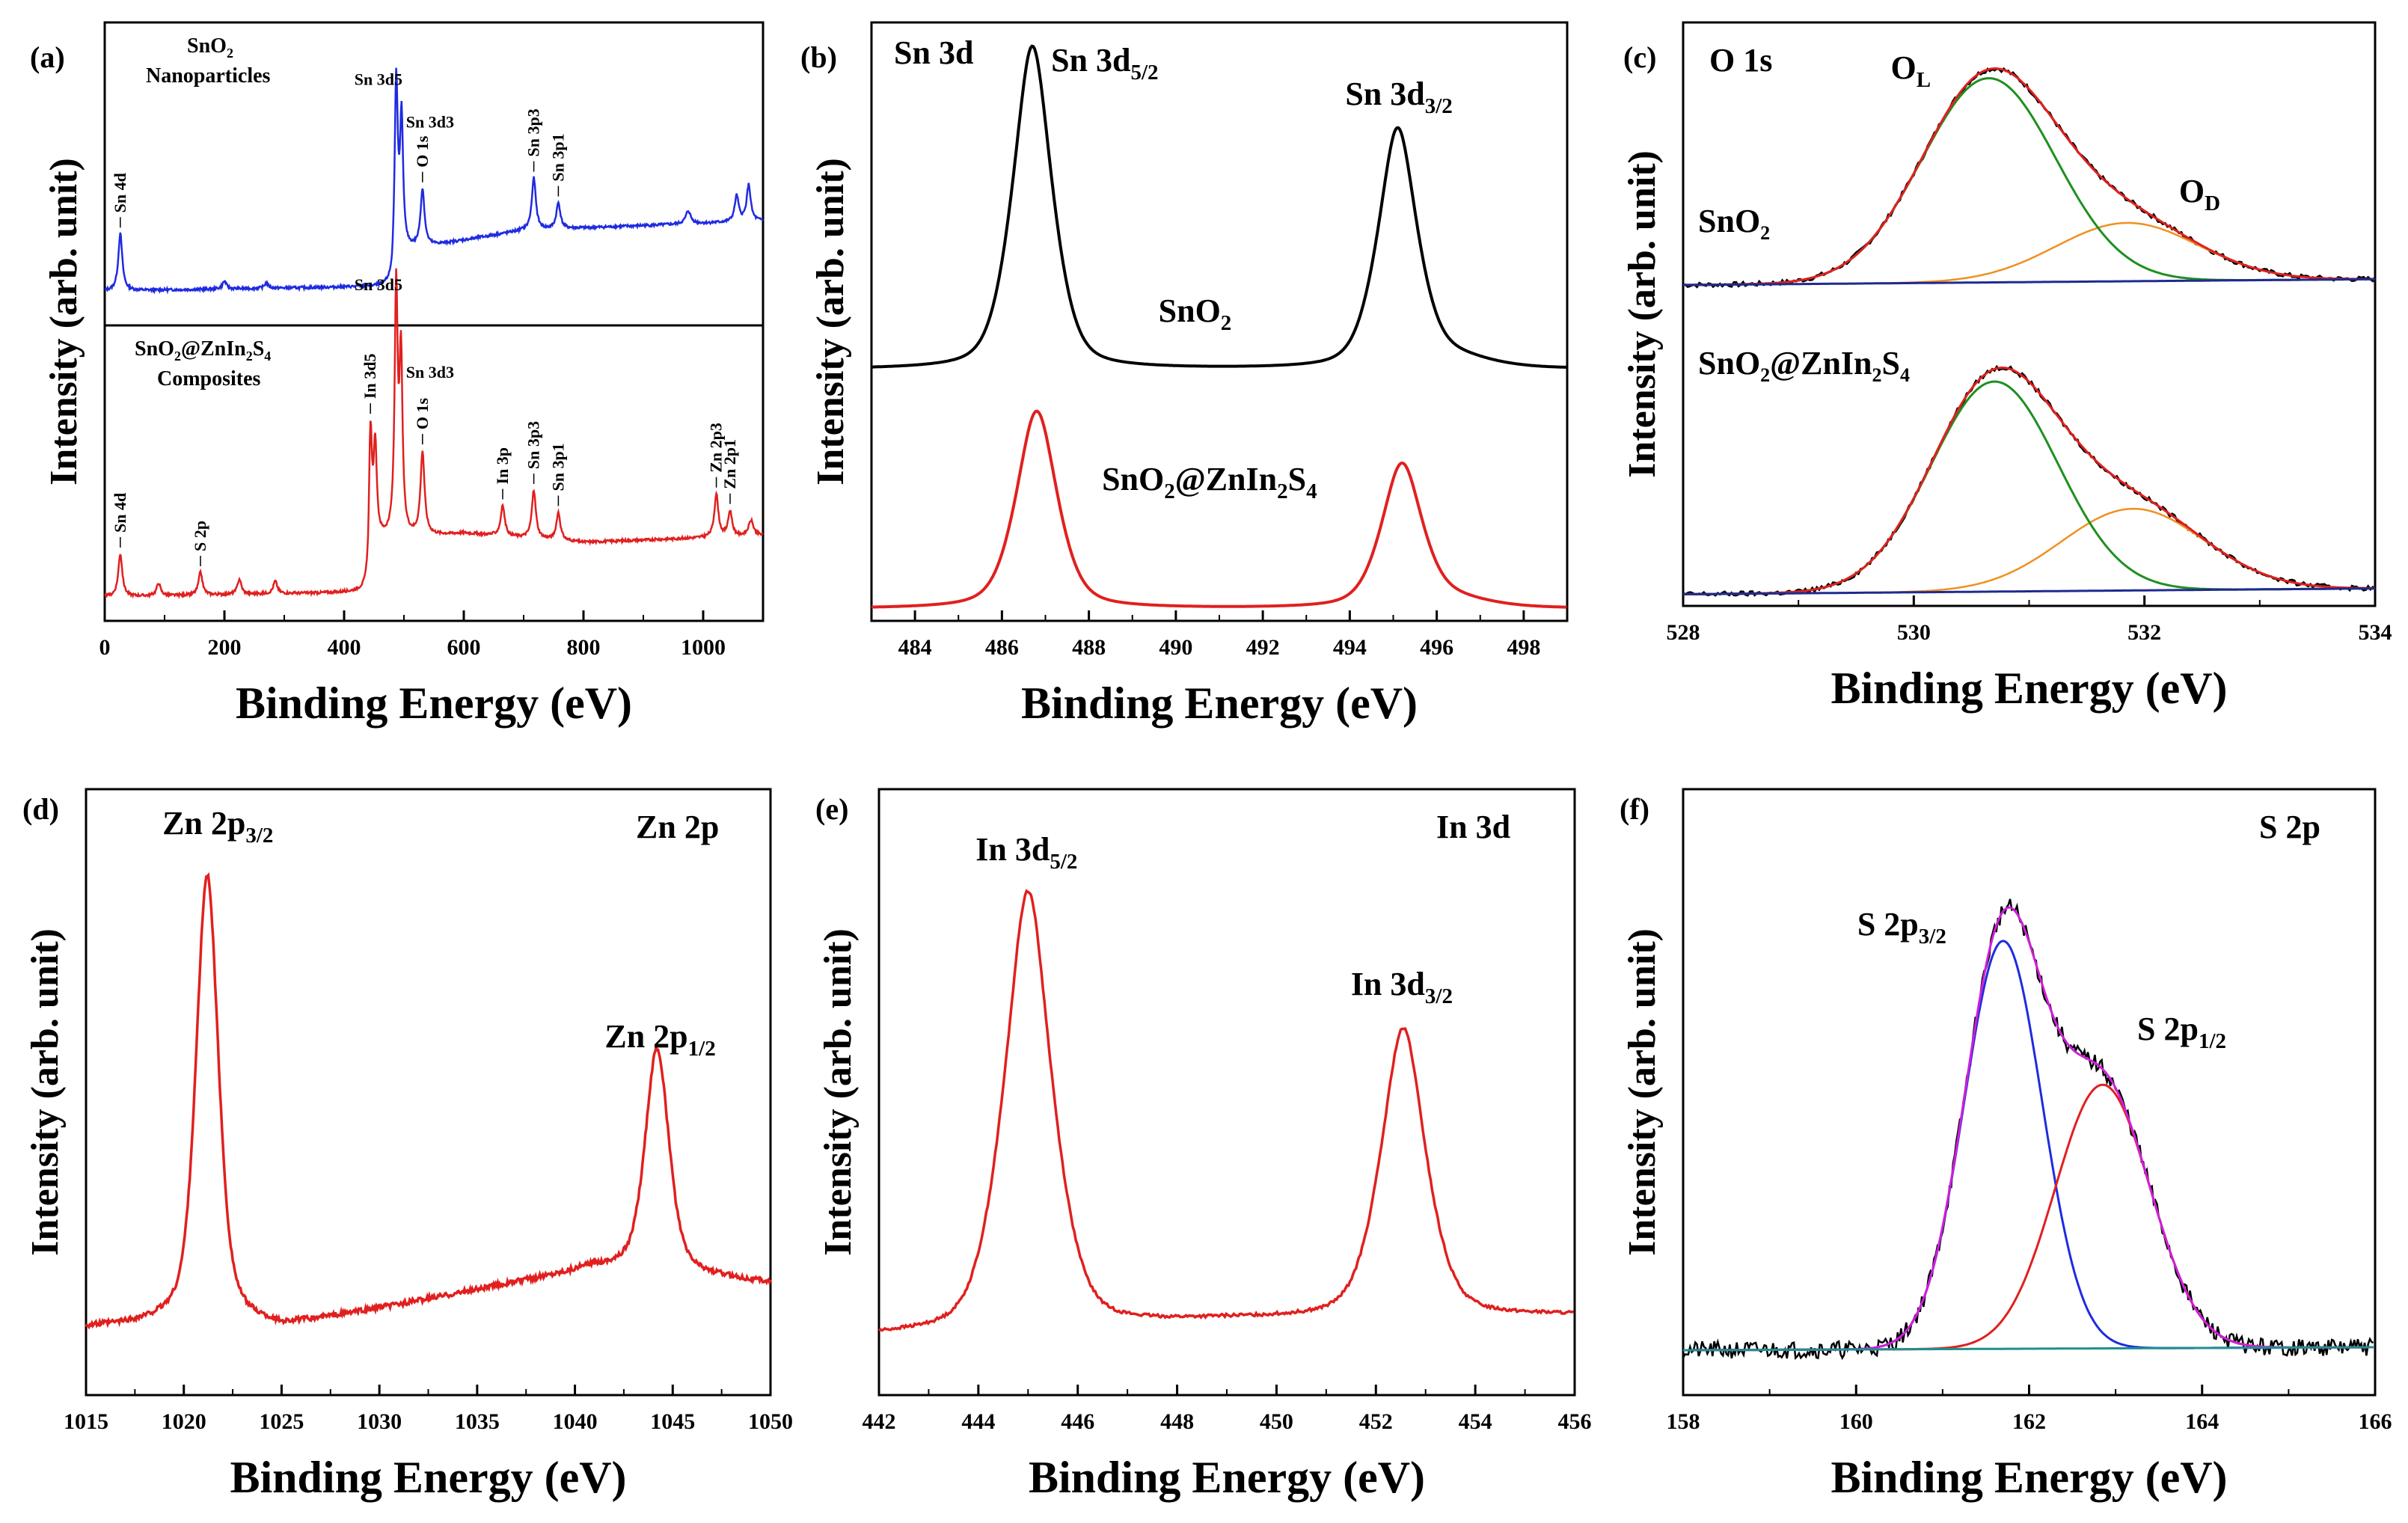 The height and width of the screenshot is (1523, 2408). I want to click on panel-title: Sn 3d, so click(934, 52).